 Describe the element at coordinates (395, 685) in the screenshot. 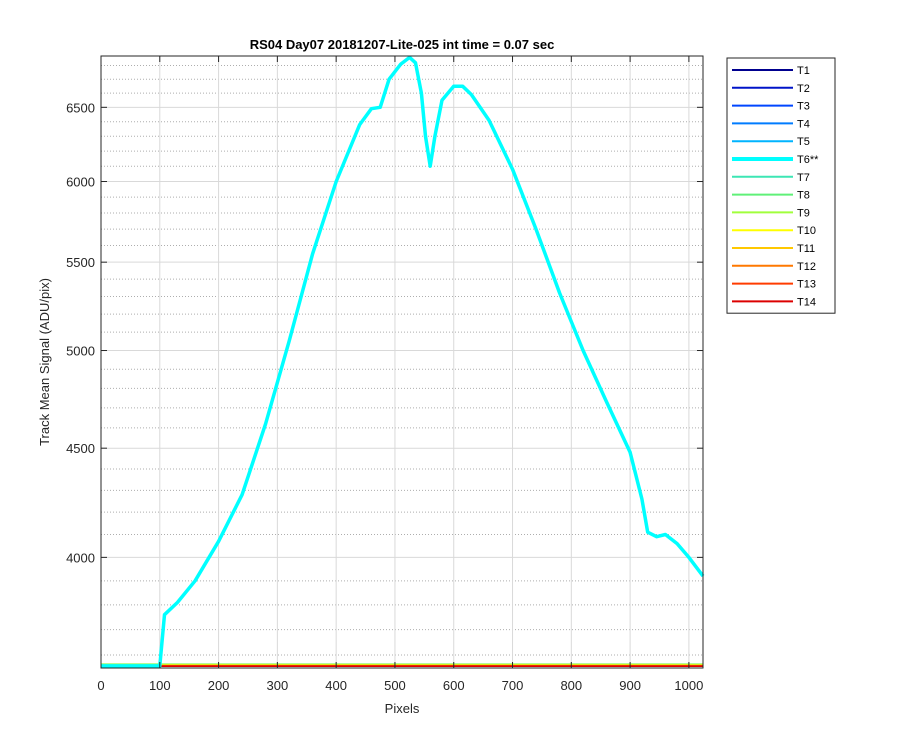

I see `x-tick-label: 500` at that location.